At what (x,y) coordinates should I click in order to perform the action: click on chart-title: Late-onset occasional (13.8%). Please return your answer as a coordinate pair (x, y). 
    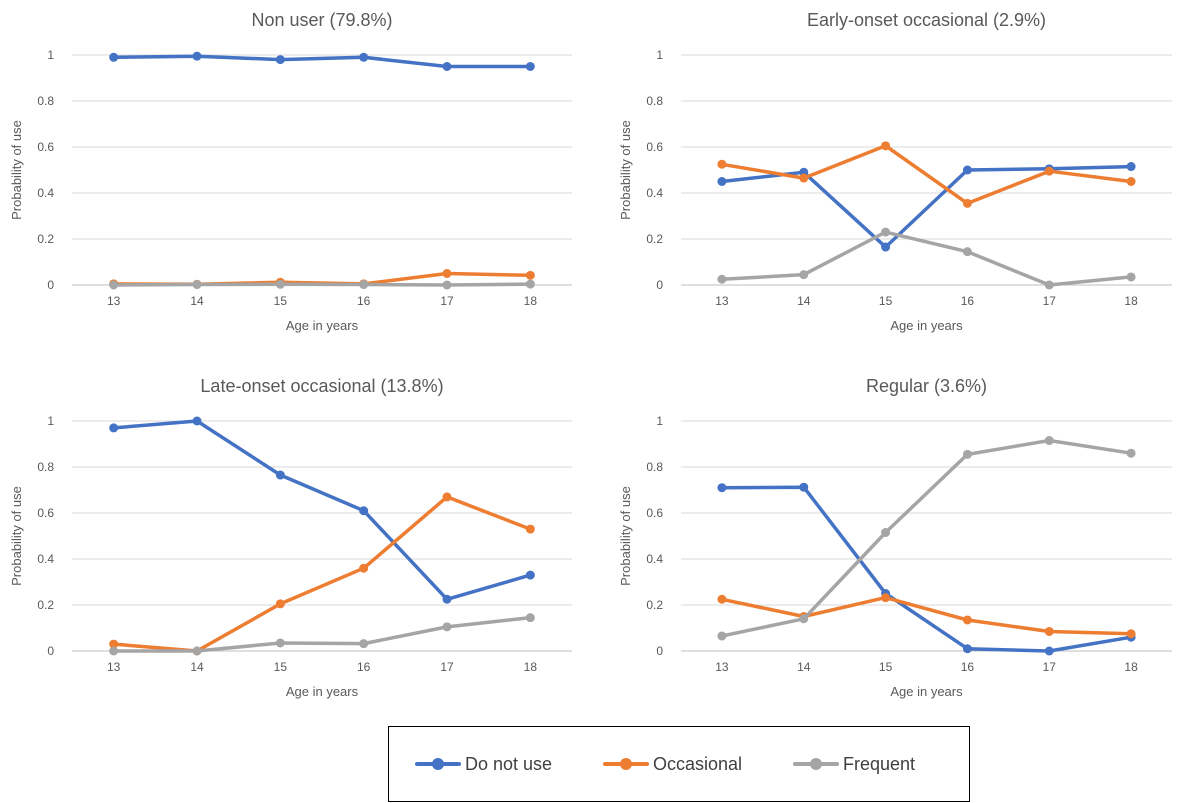
    Looking at the image, I should click on (321, 386).